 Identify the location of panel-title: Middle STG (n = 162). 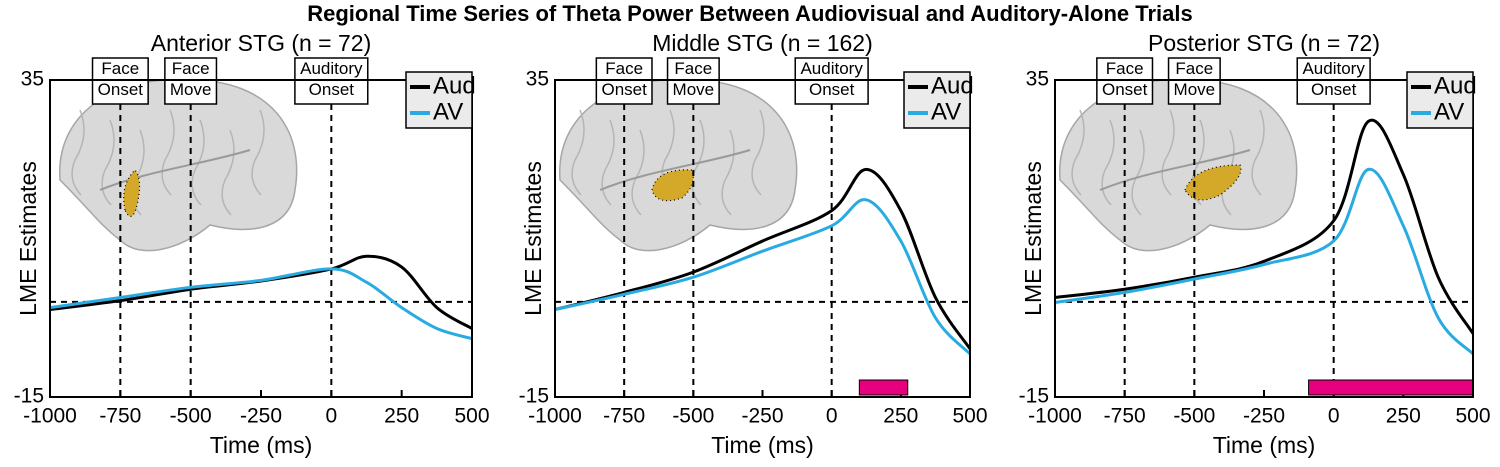
(762, 43).